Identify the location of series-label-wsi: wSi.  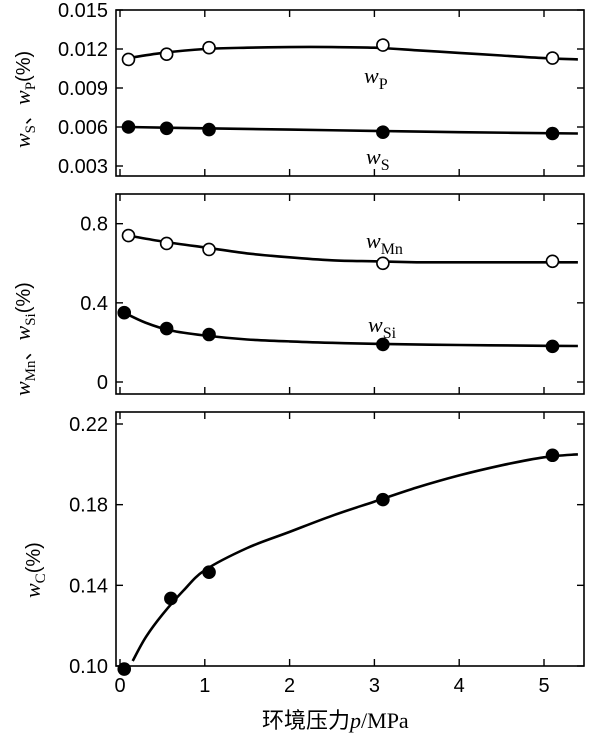
(382, 327).